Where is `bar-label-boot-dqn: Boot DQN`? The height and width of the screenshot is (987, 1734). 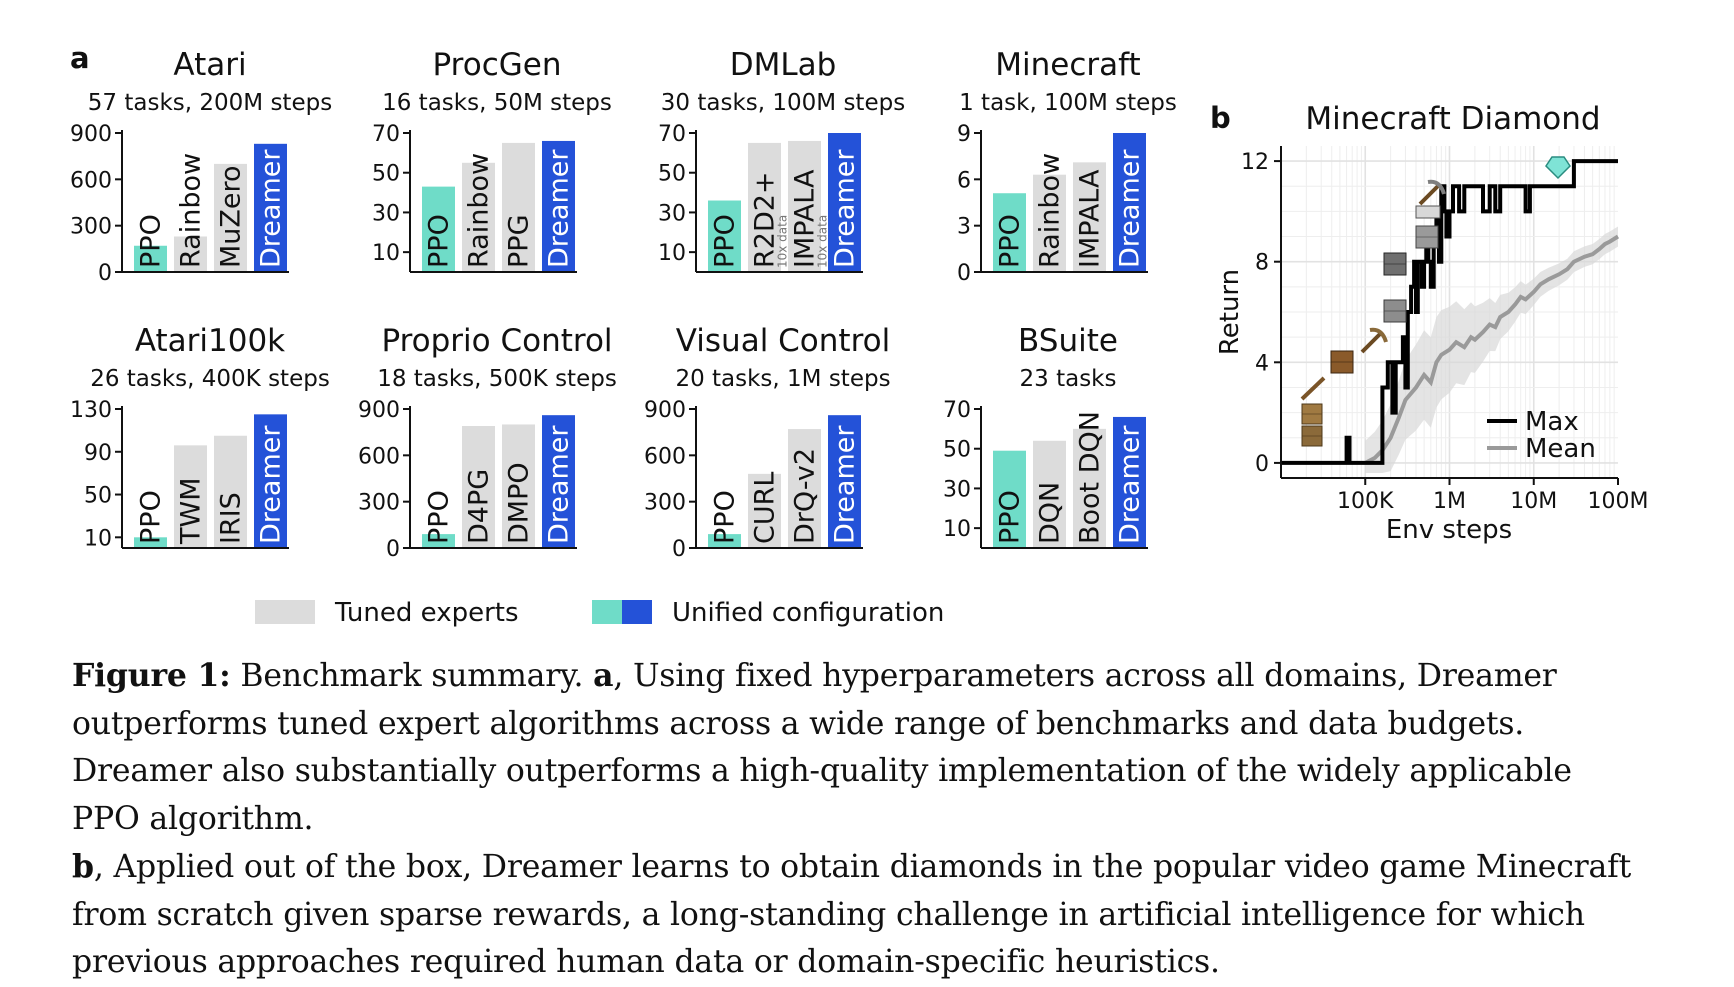
bar-label-boot-dqn: Boot DQN is located at coordinates (1090, 477).